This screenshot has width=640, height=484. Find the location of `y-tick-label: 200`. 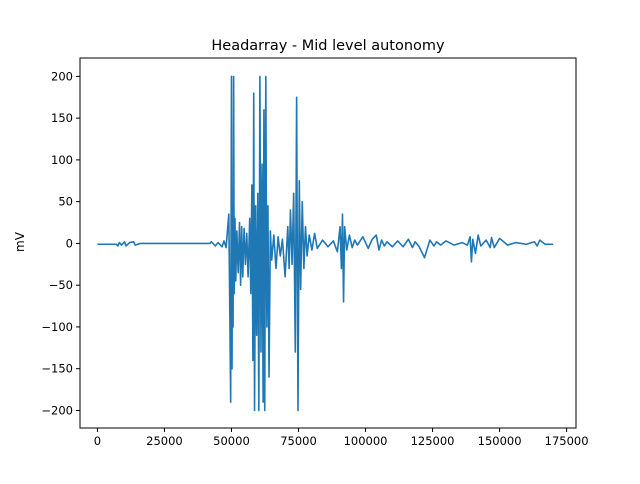

y-tick-label: 200 is located at coordinates (62, 76).